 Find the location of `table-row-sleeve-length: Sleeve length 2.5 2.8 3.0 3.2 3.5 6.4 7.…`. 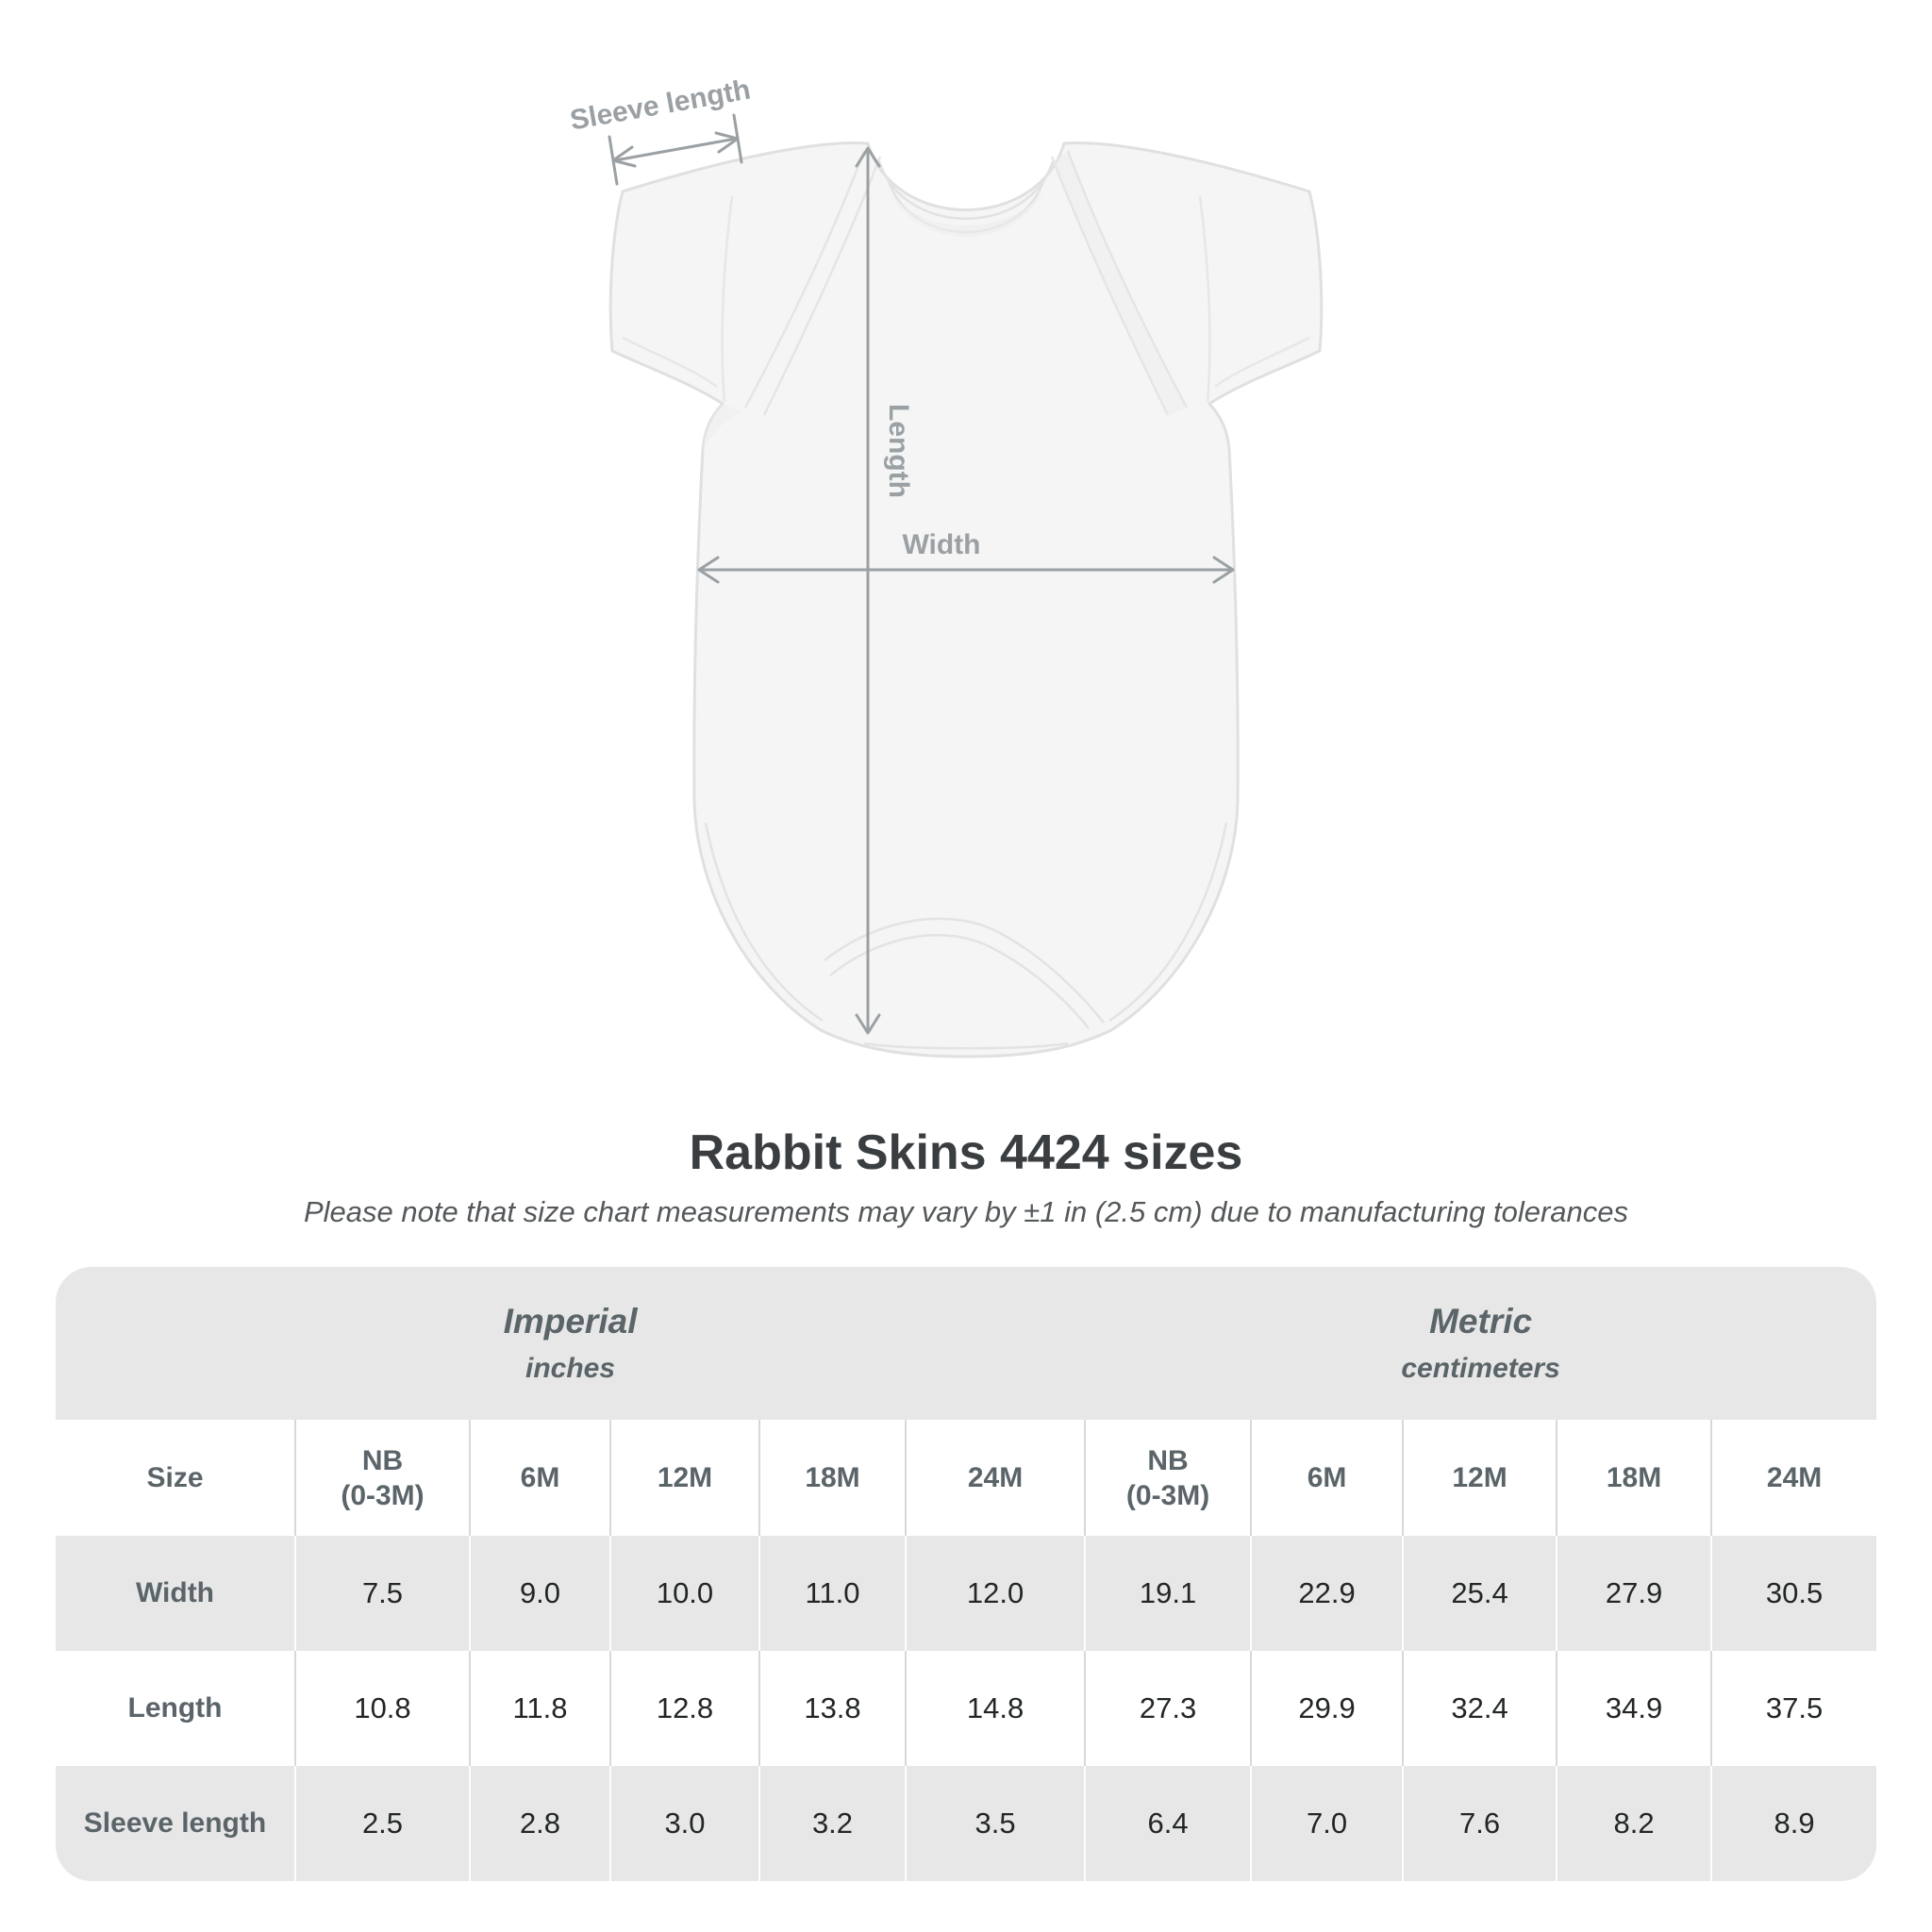

table-row-sleeve-length: Sleeve length 2.5 2.8 3.0 3.2 3.5 6.4 7.… is located at coordinates (966, 1824).